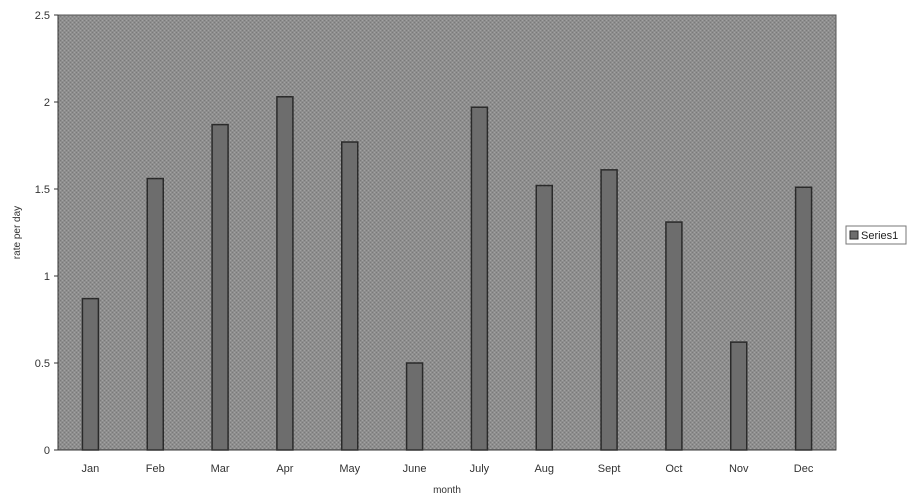 The image size is (910, 497). Describe the element at coordinates (544, 317) in the screenshot. I see `bar-aug` at that location.